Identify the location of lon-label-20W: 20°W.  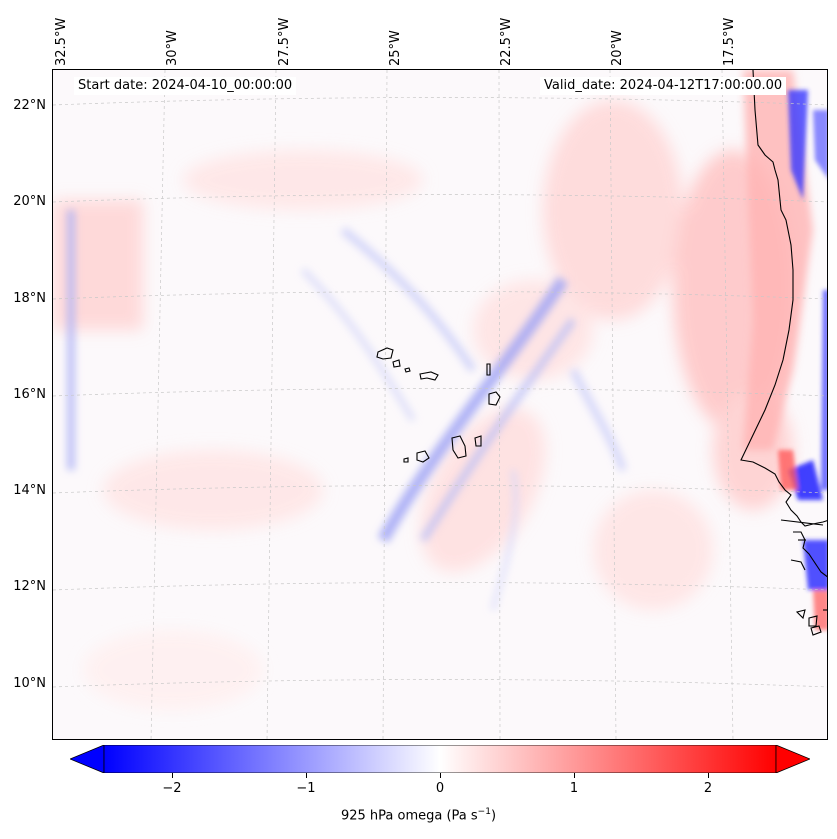
(617, 48).